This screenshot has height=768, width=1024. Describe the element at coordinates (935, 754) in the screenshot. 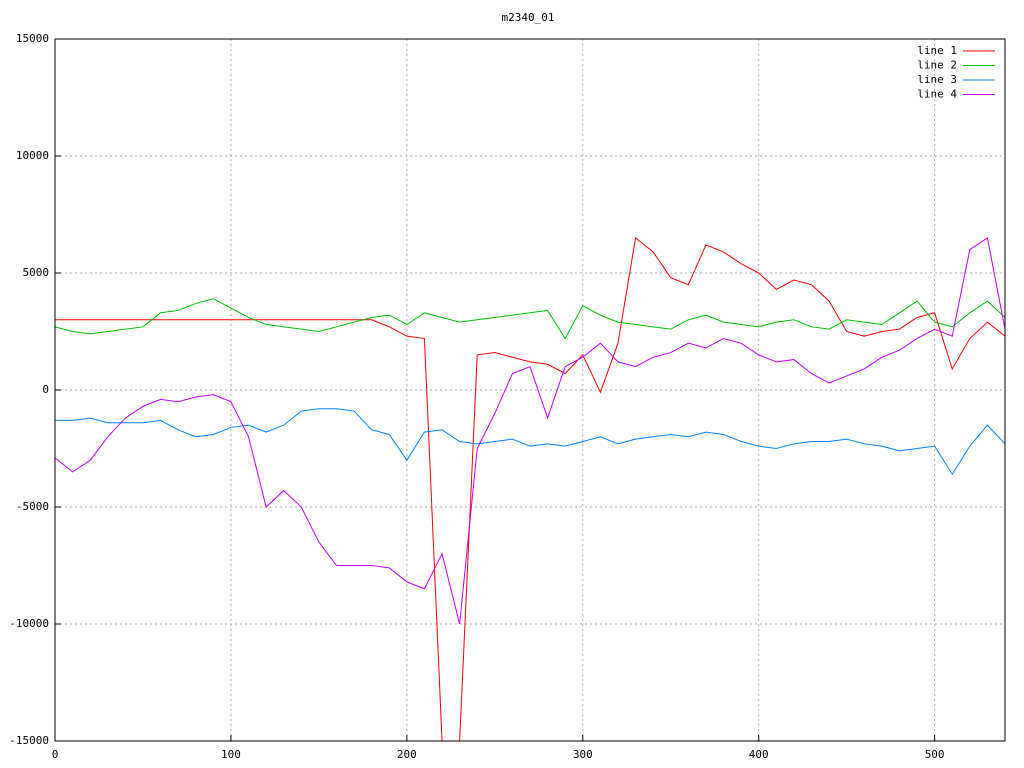

I see `x-tick-label: 500` at that location.